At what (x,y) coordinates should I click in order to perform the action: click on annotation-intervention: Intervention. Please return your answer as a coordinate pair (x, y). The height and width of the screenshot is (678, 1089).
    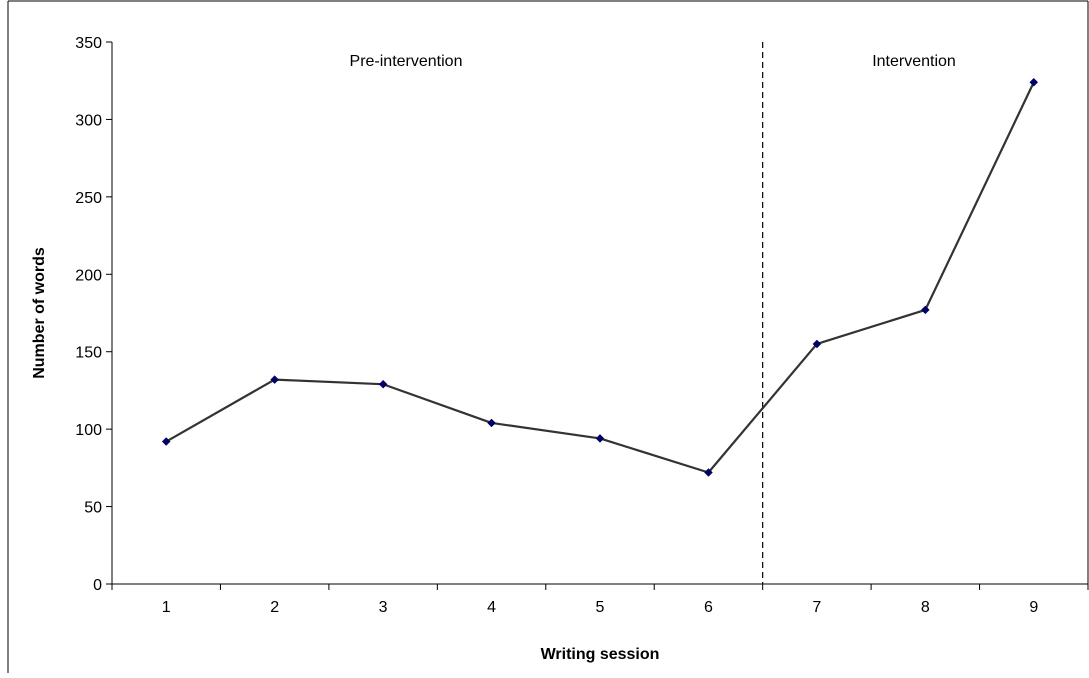
    Looking at the image, I should click on (914, 61).